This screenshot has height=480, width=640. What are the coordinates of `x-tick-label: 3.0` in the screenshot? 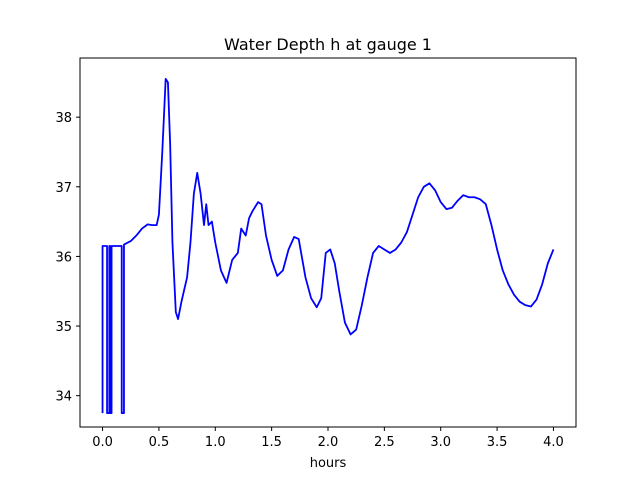 It's located at (440, 442).